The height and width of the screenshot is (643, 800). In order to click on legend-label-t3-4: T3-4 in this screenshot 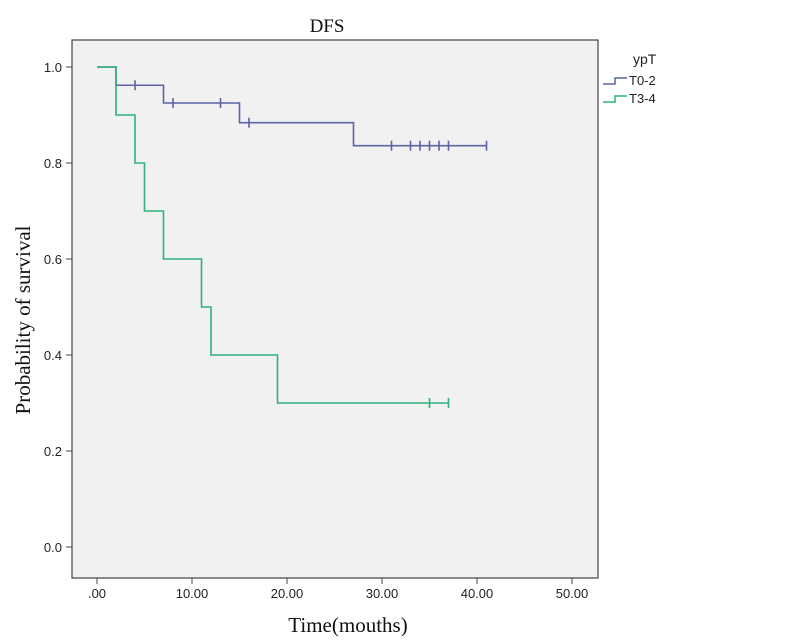, I will do `click(642, 98)`.